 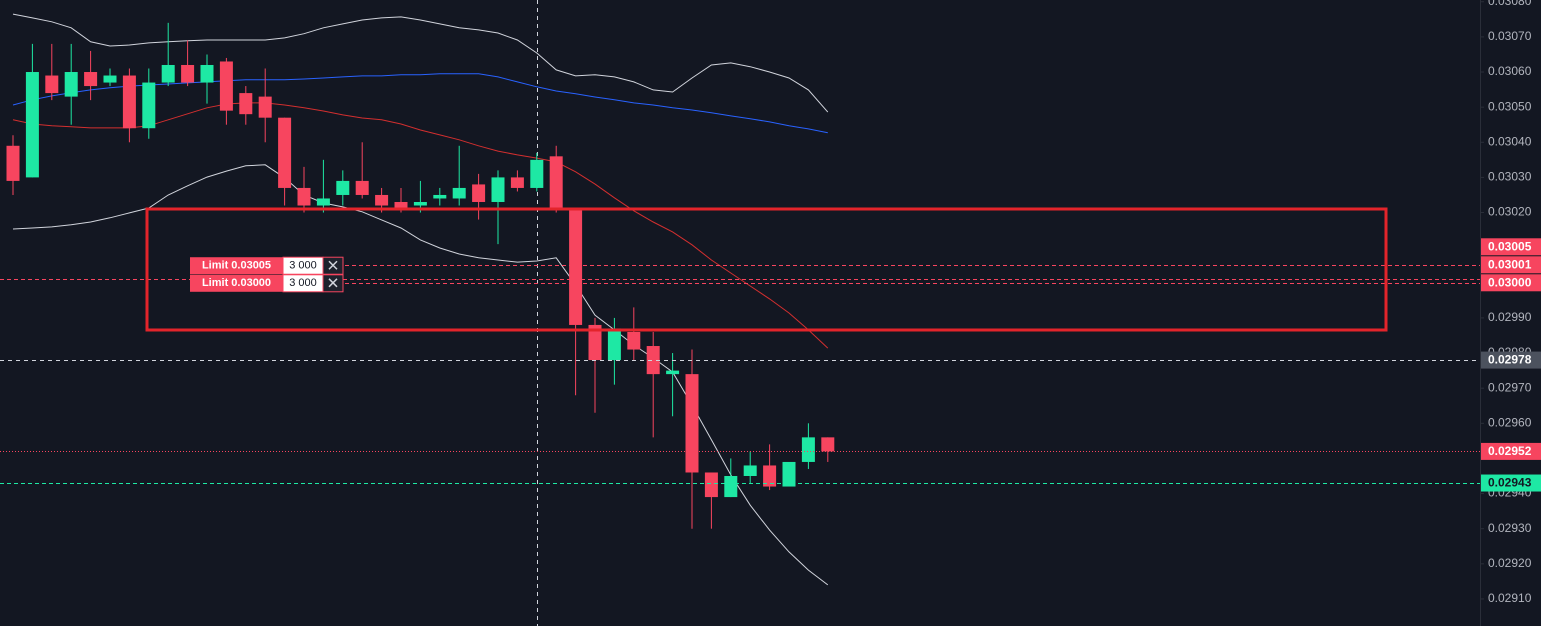 I want to click on y-tick-label: 0.02970, so click(x=1510, y=387).